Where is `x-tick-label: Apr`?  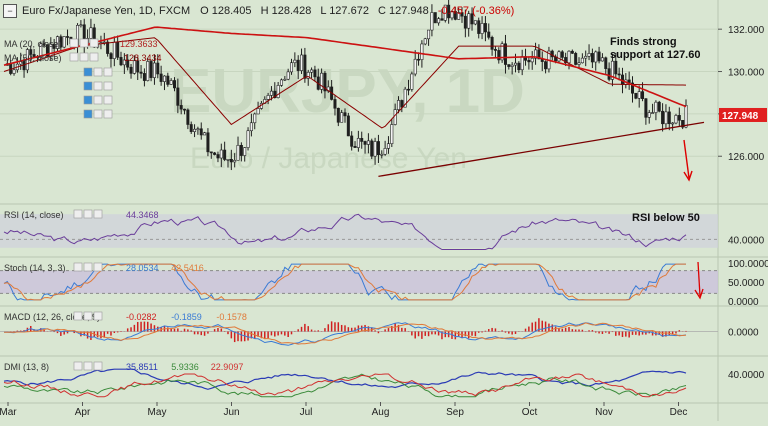 x-tick-label: Apr is located at coordinates (83, 412).